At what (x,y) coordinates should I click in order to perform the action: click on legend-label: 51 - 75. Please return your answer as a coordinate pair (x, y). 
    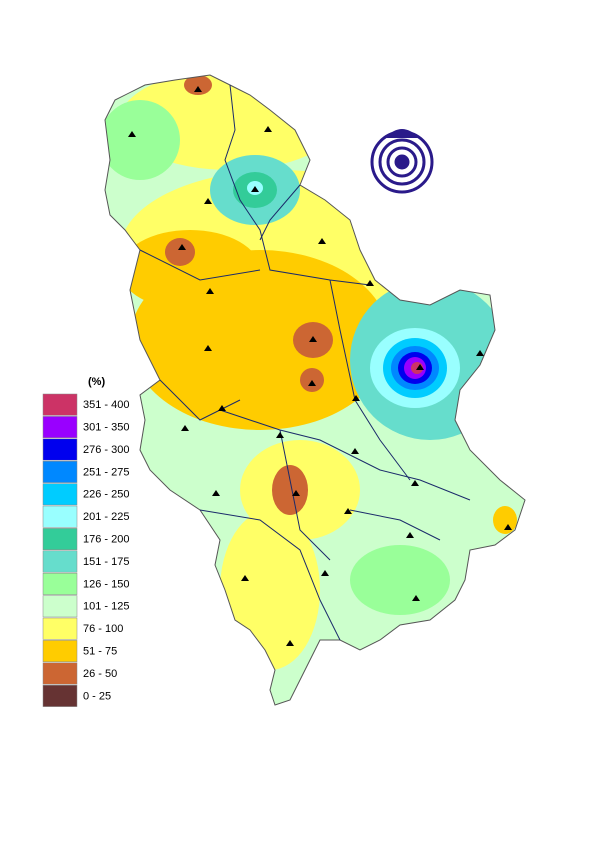
    Looking at the image, I should click on (100, 652).